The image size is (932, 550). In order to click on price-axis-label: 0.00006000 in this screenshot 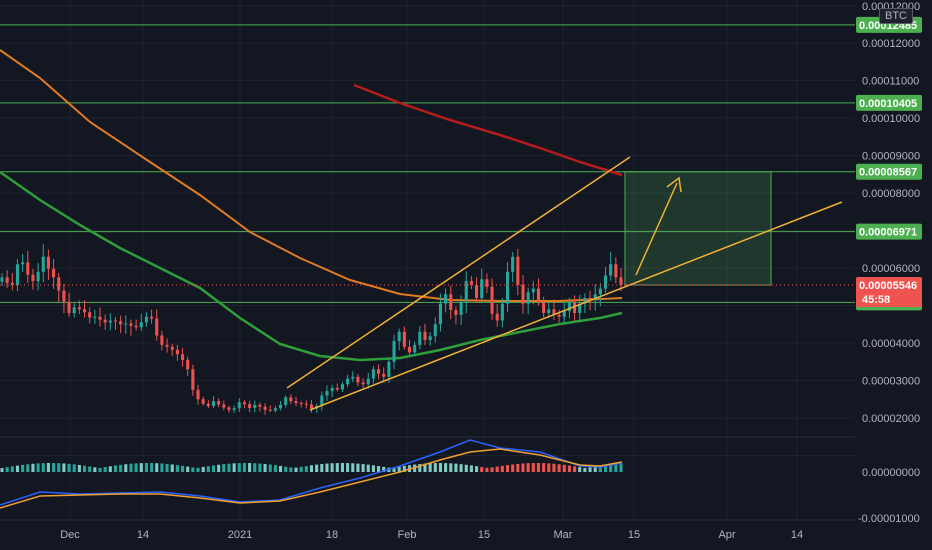, I will do `click(891, 269)`.